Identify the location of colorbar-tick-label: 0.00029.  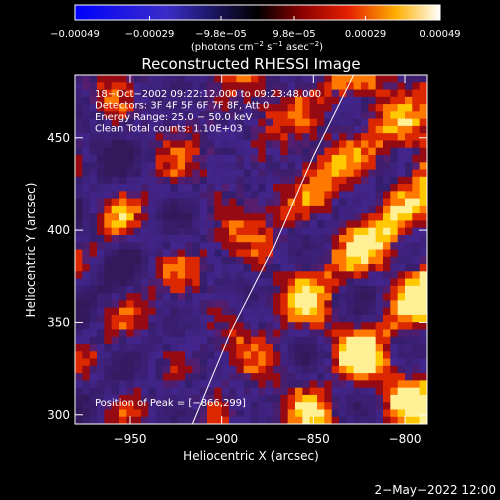
(365, 34).